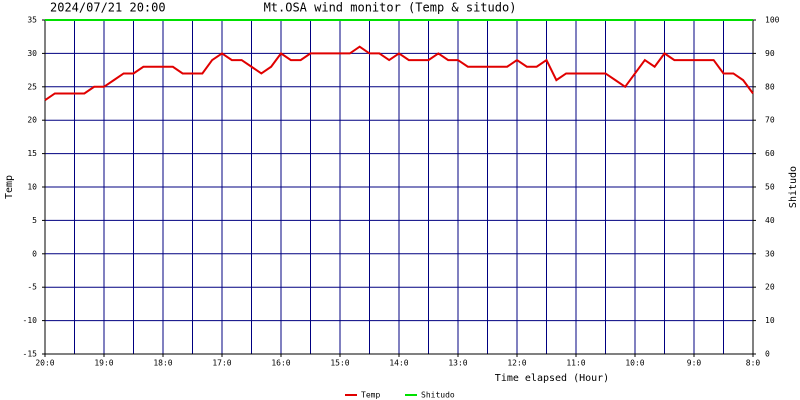 The width and height of the screenshot is (800, 400). What do you see at coordinates (30, 320) in the screenshot?
I see `y-tick-label: -10` at bounding box center [30, 320].